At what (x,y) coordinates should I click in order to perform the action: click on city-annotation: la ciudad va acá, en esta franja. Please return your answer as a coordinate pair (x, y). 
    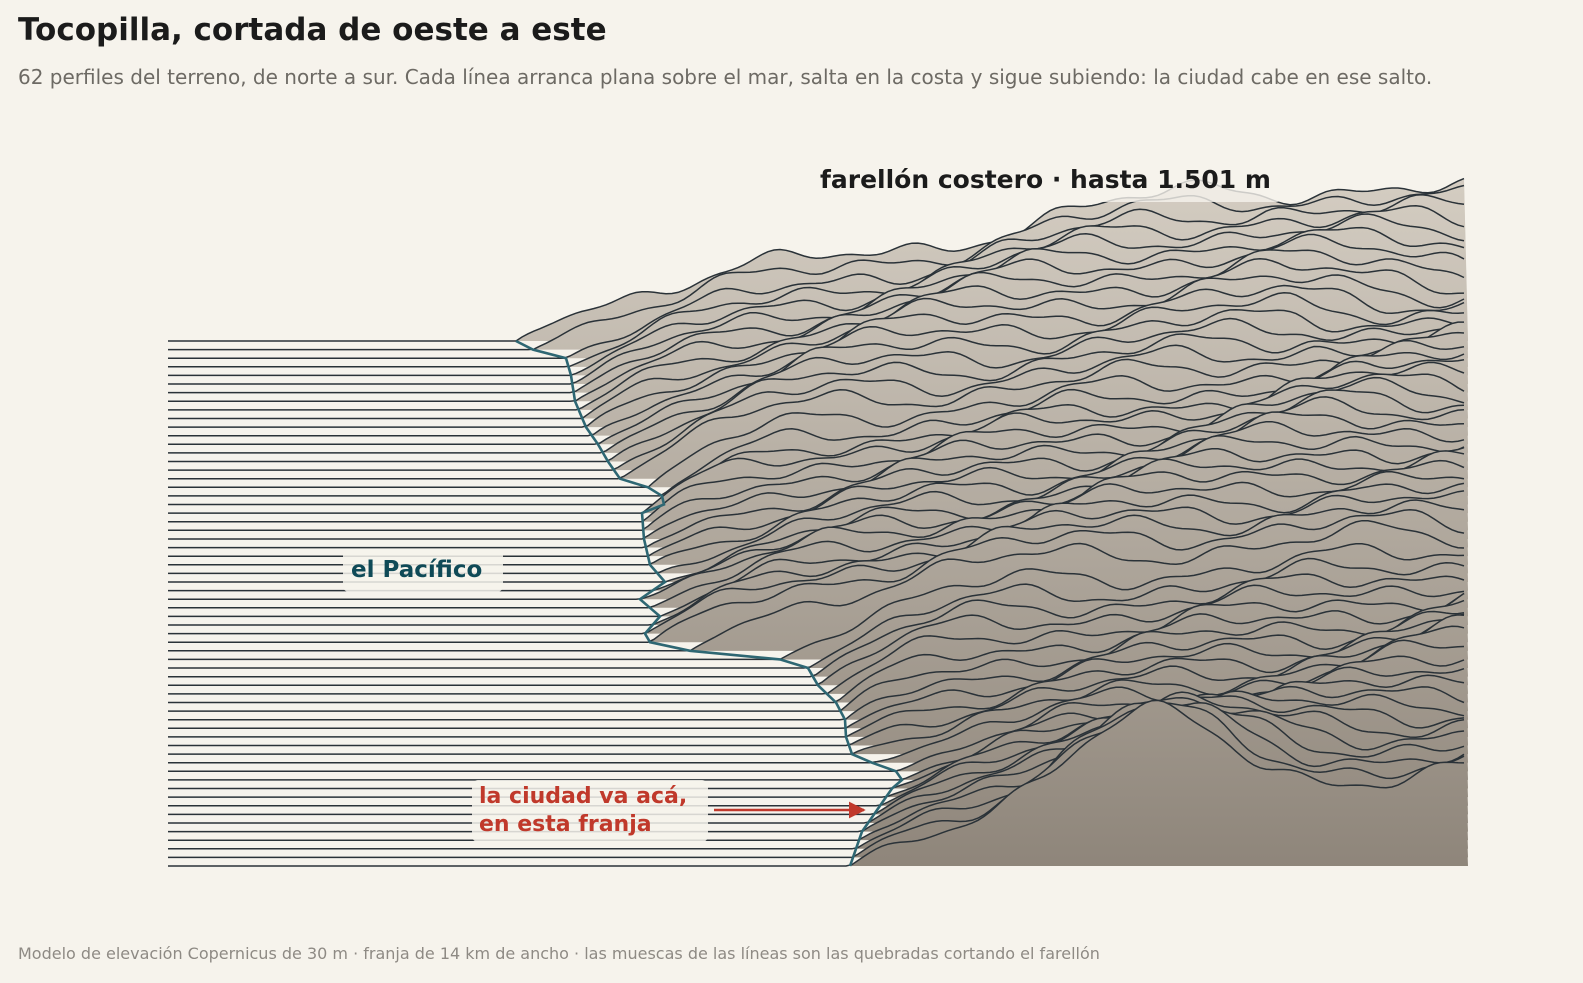
    Looking at the image, I should click on (669, 811).